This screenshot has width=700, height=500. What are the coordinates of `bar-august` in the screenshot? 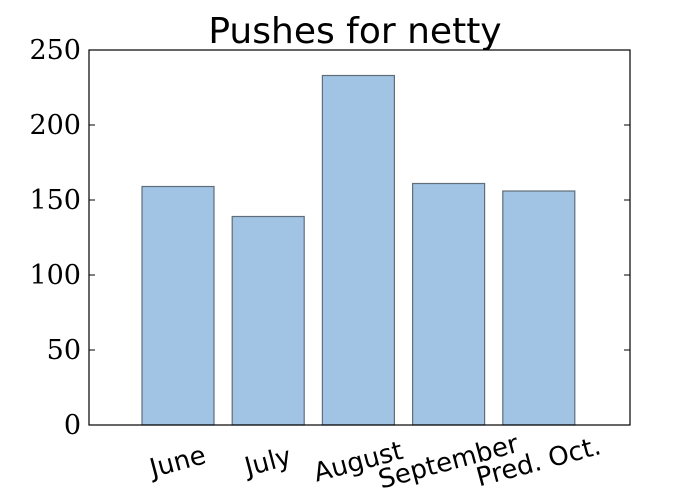 It's located at (358, 250).